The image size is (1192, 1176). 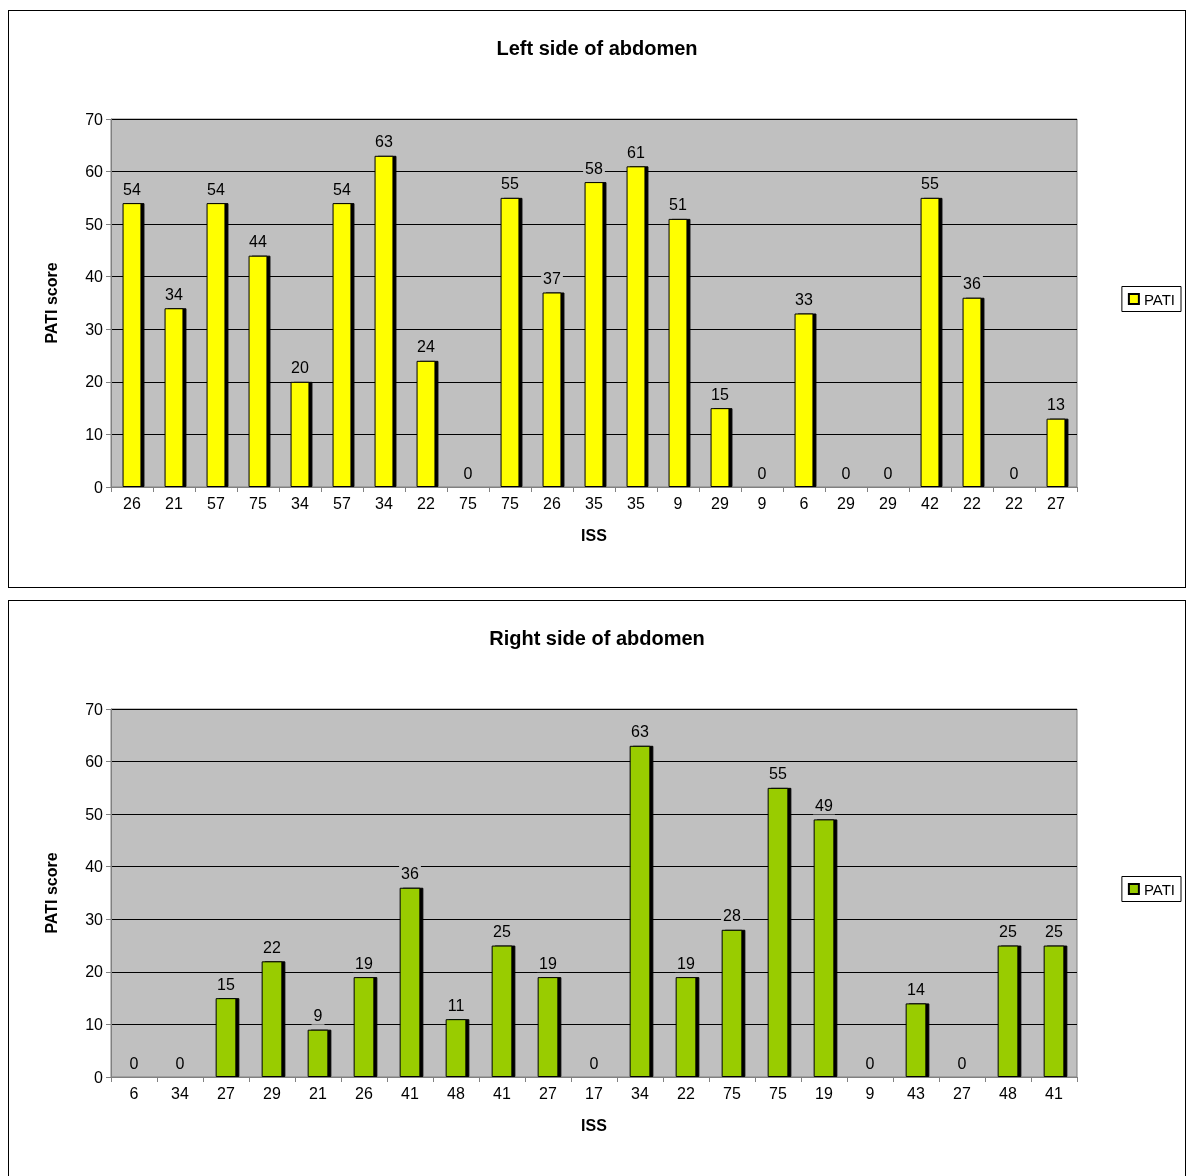 I want to click on bar, so click(x=318, y=1053).